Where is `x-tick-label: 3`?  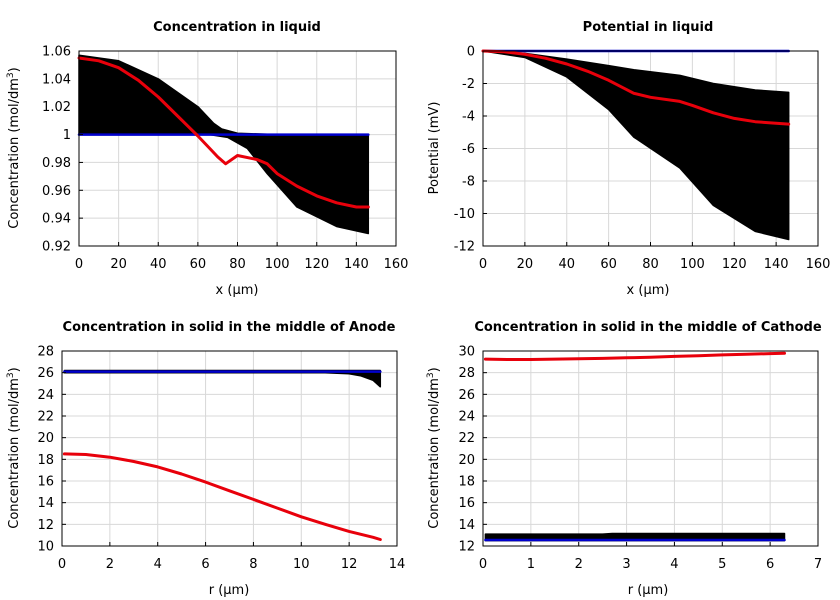 x-tick-label: 3 is located at coordinates (626, 564).